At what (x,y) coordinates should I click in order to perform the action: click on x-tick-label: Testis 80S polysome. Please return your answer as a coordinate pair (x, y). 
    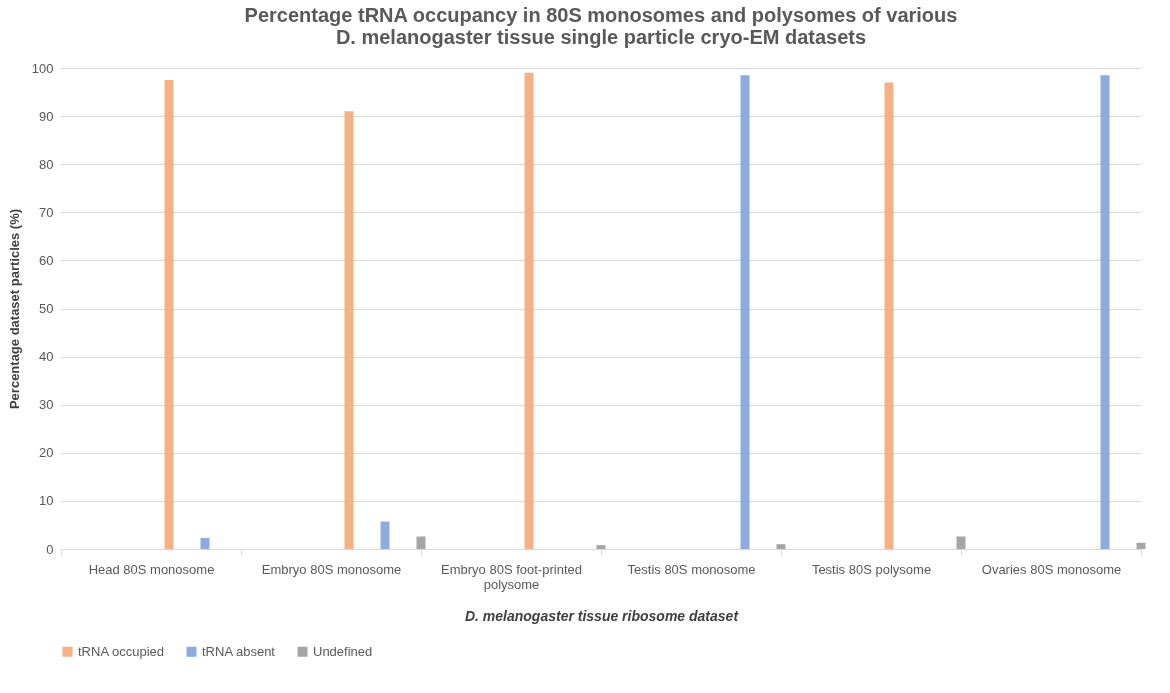
    Looking at the image, I should click on (871, 569).